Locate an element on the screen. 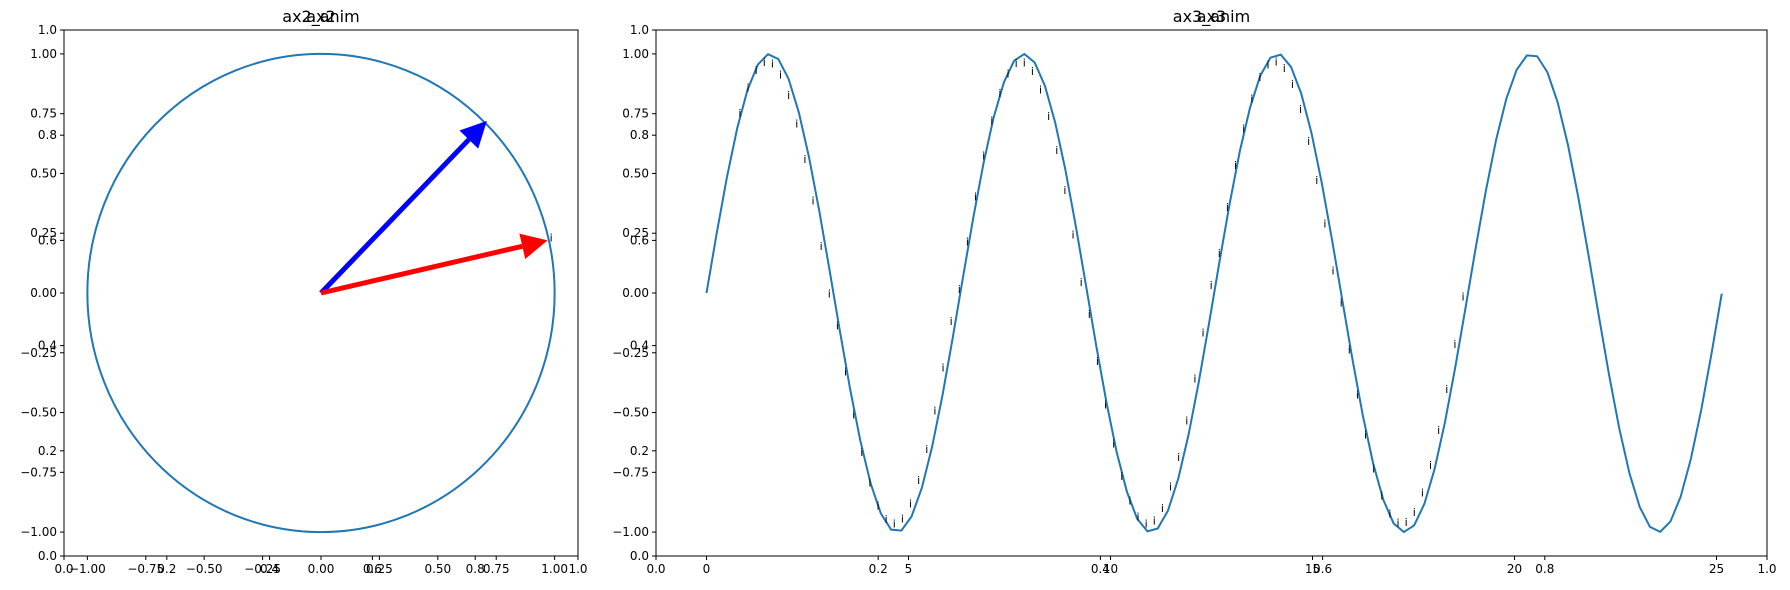 The height and width of the screenshot is (590, 1790). x-tick-label: 0.00 is located at coordinates (321, 569).